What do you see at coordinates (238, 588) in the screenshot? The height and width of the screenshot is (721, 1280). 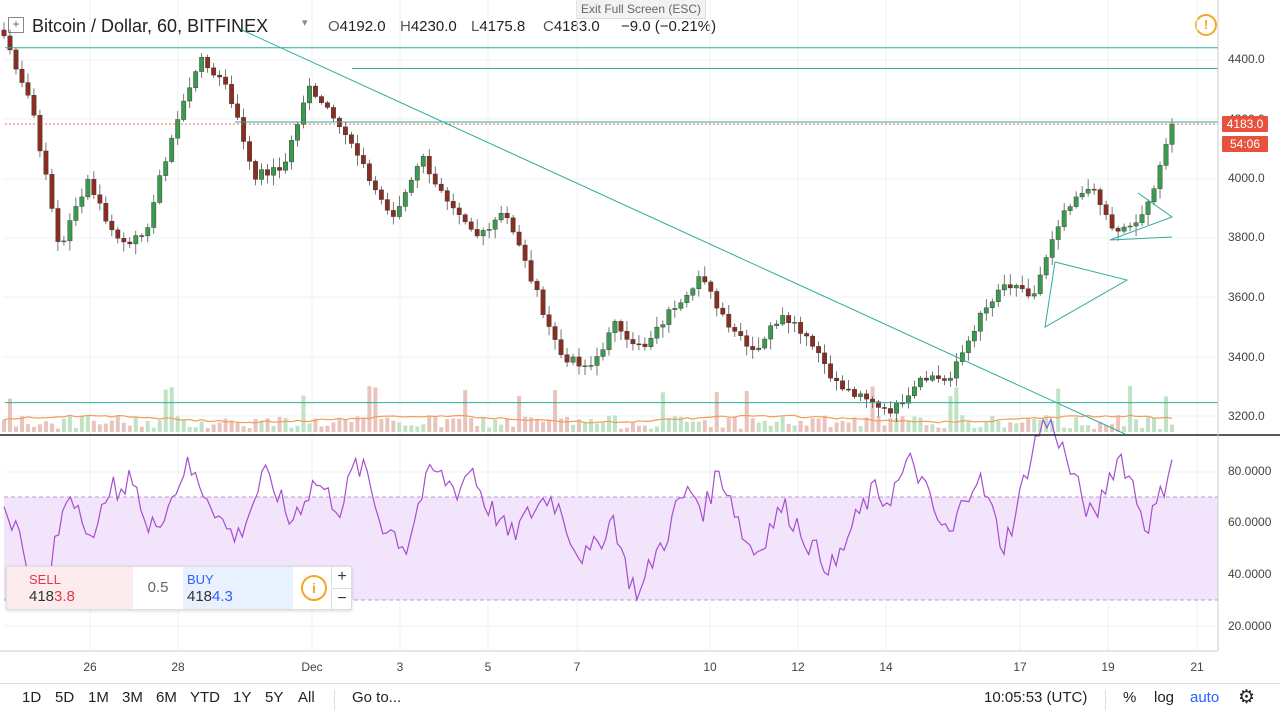 I see `buy-button: BUY 4184.3` at bounding box center [238, 588].